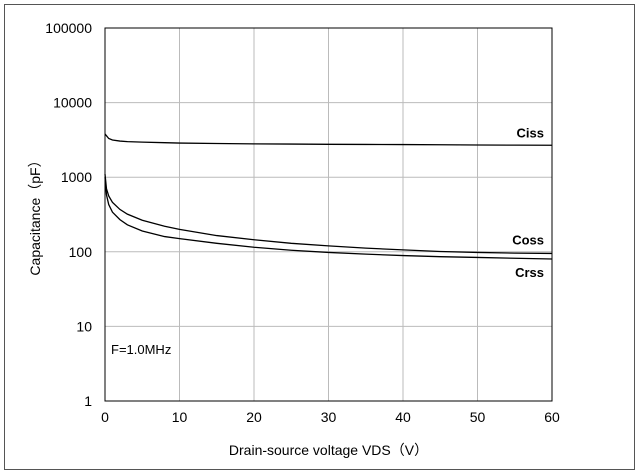 Image resolution: width=641 pixels, height=475 pixels. What do you see at coordinates (105, 417) in the screenshot?
I see `x-tick-label: 0` at bounding box center [105, 417].